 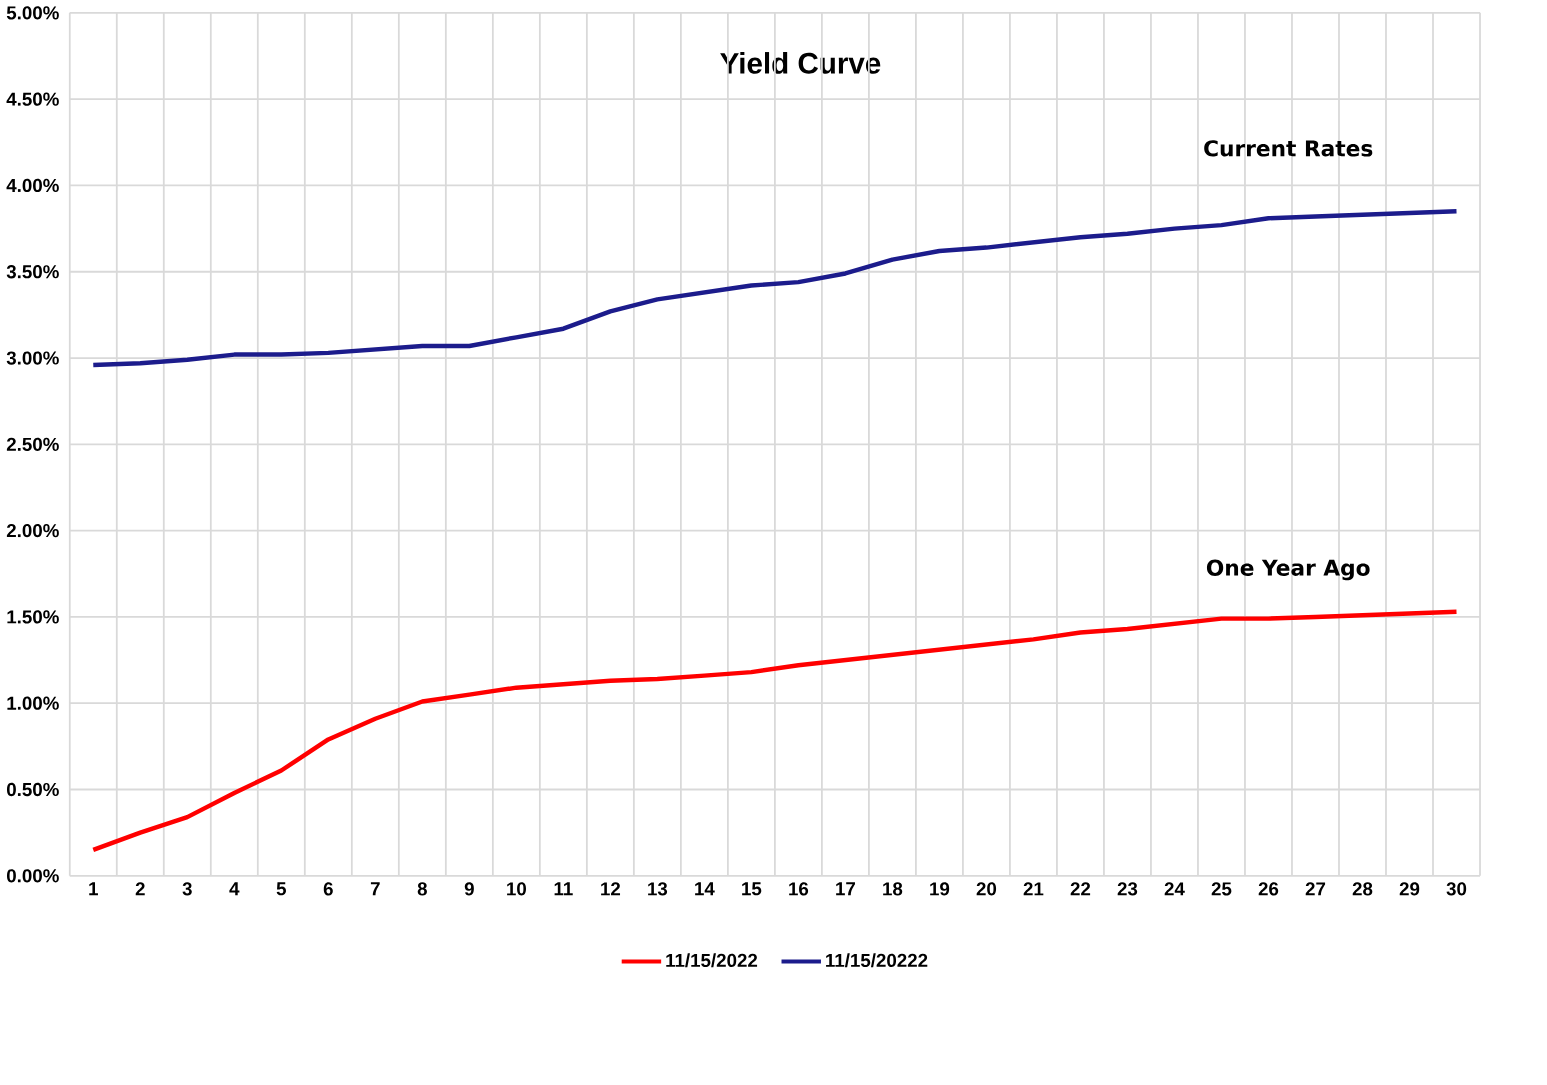 What do you see at coordinates (1221, 889) in the screenshot?
I see `x-tick-label: 25` at bounding box center [1221, 889].